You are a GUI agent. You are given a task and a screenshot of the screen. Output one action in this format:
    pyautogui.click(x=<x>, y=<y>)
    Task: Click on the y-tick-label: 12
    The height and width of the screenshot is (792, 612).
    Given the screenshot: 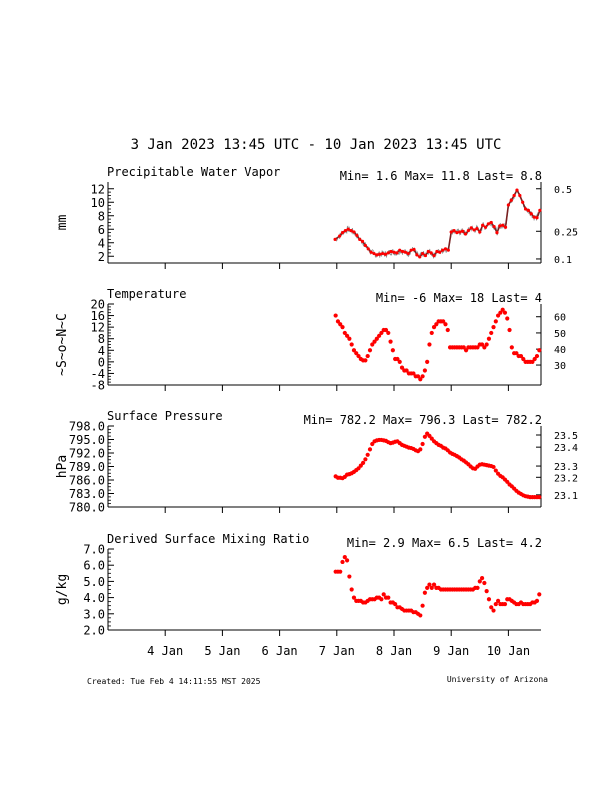 What is the action you would take?
    pyautogui.click(x=98, y=189)
    